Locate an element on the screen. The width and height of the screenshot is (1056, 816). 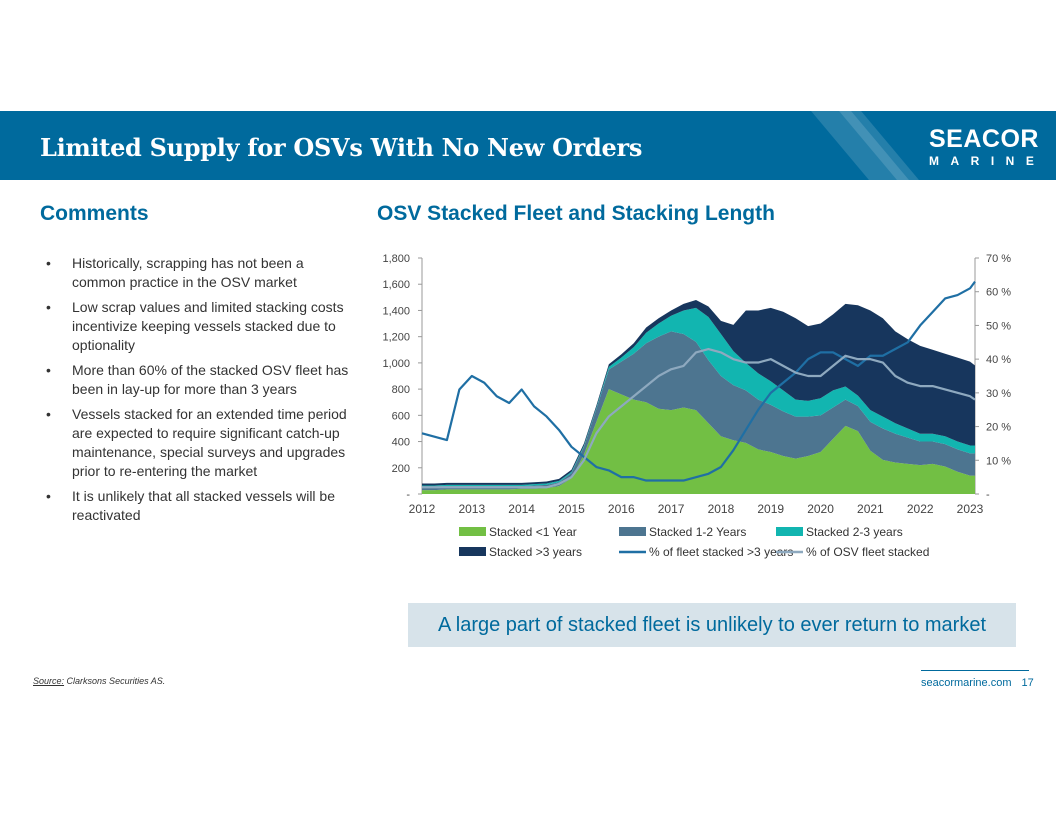
legend-label: % of fleet stacked >3 years is located at coordinates (721, 552).